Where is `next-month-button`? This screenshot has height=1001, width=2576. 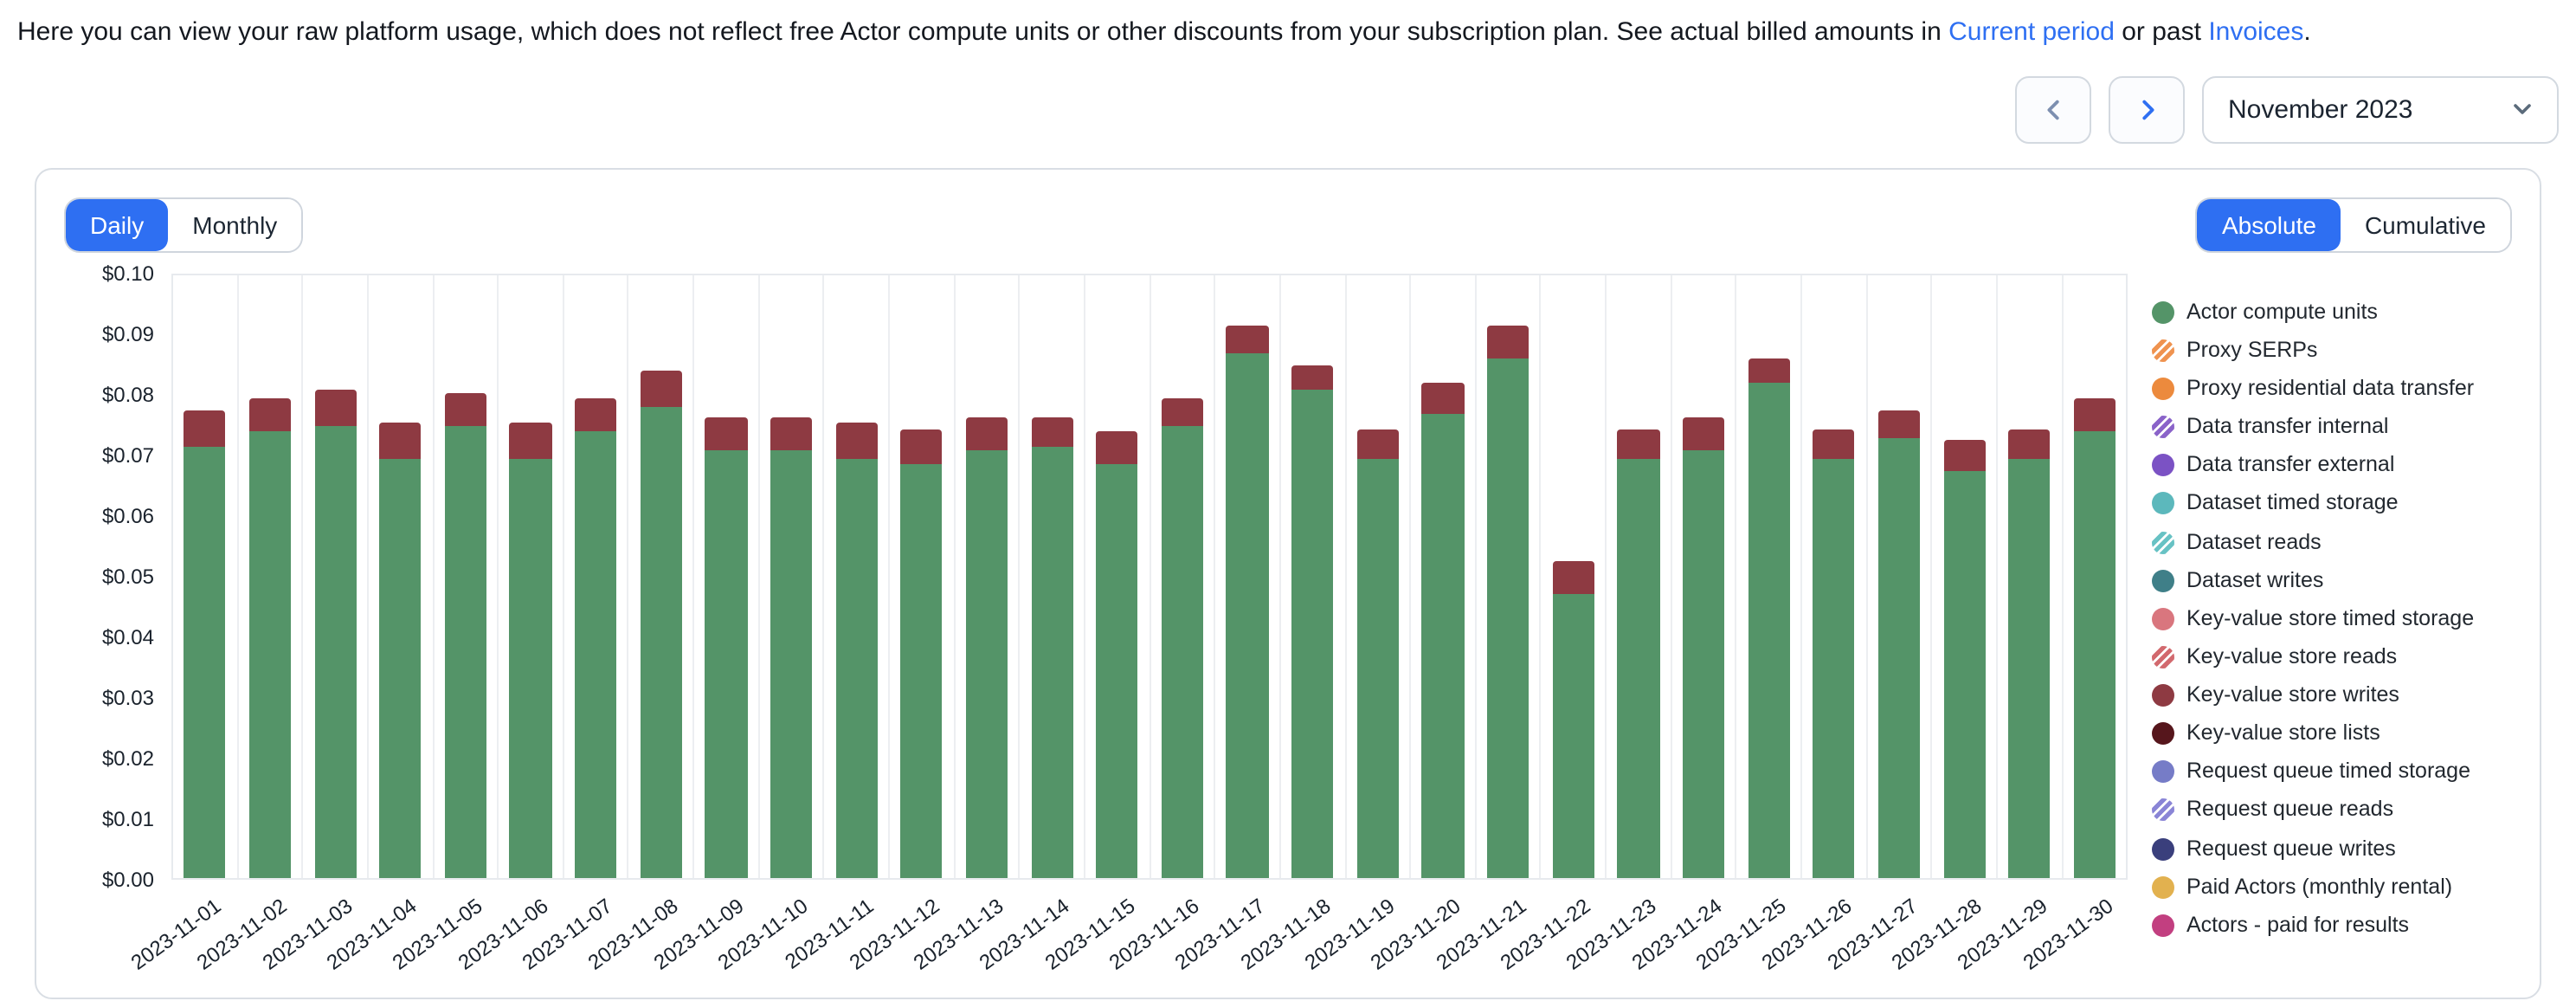 next-month-button is located at coordinates (2147, 109).